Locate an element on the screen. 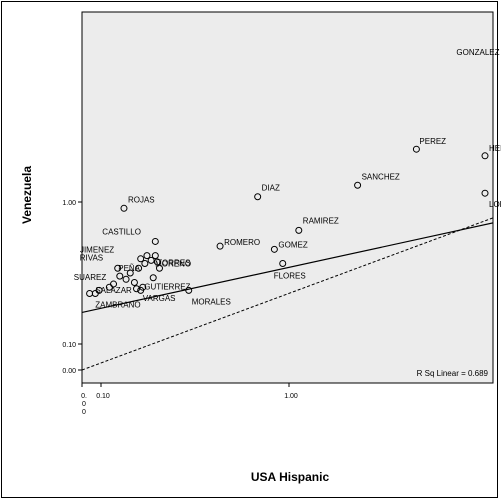  point-label: ROJAS is located at coordinates (141, 199).